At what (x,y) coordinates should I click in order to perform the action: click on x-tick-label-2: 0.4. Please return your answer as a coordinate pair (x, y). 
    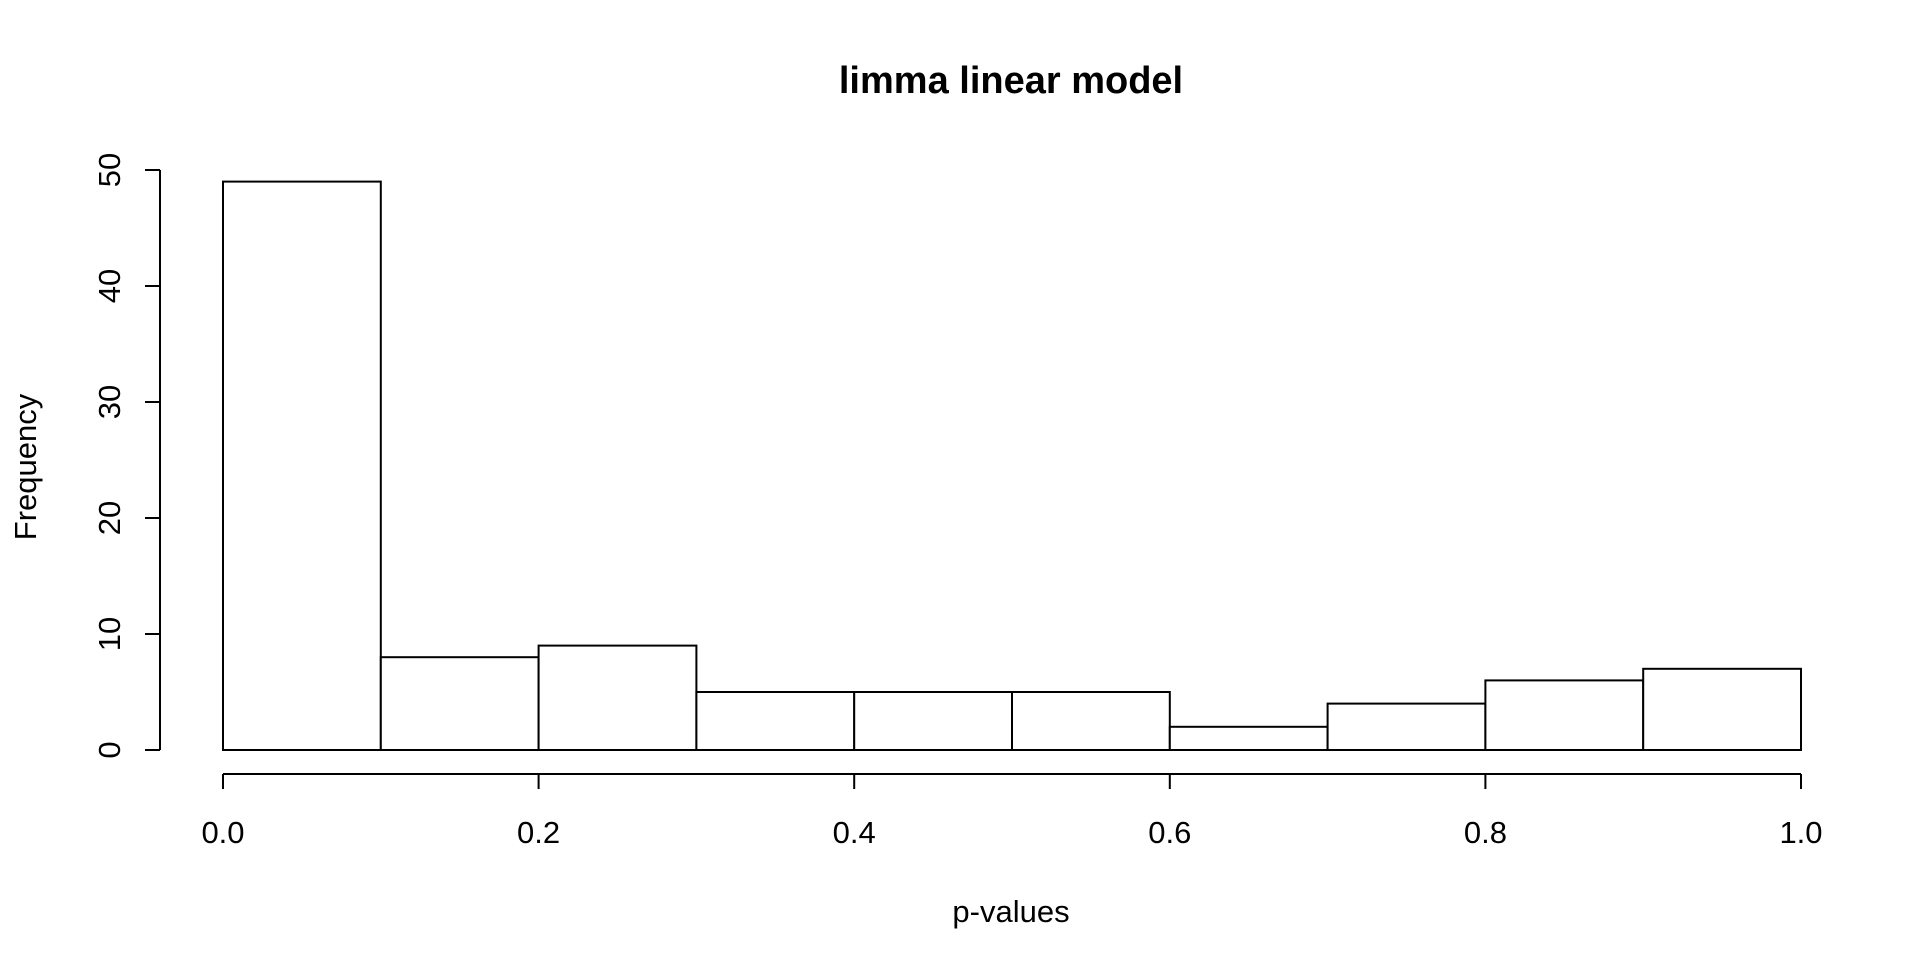
    Looking at the image, I should click on (854, 832).